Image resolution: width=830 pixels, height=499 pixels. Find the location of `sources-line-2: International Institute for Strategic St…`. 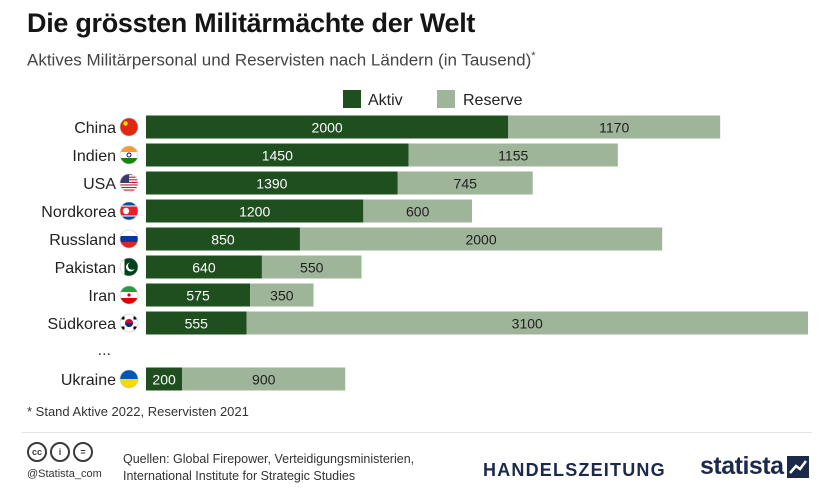

sources-line-2: International Institute for Strategic St… is located at coordinates (239, 476).